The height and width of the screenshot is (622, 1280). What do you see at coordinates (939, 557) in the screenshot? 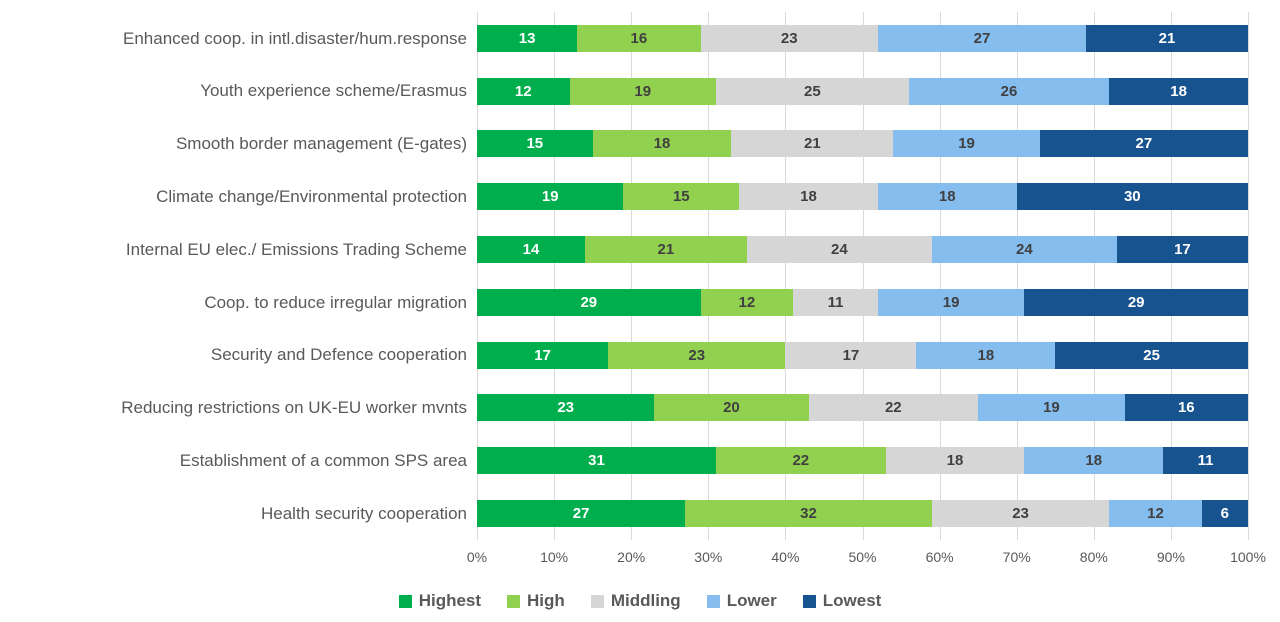
I see `x-axis-tick-label: 60%` at bounding box center [939, 557].